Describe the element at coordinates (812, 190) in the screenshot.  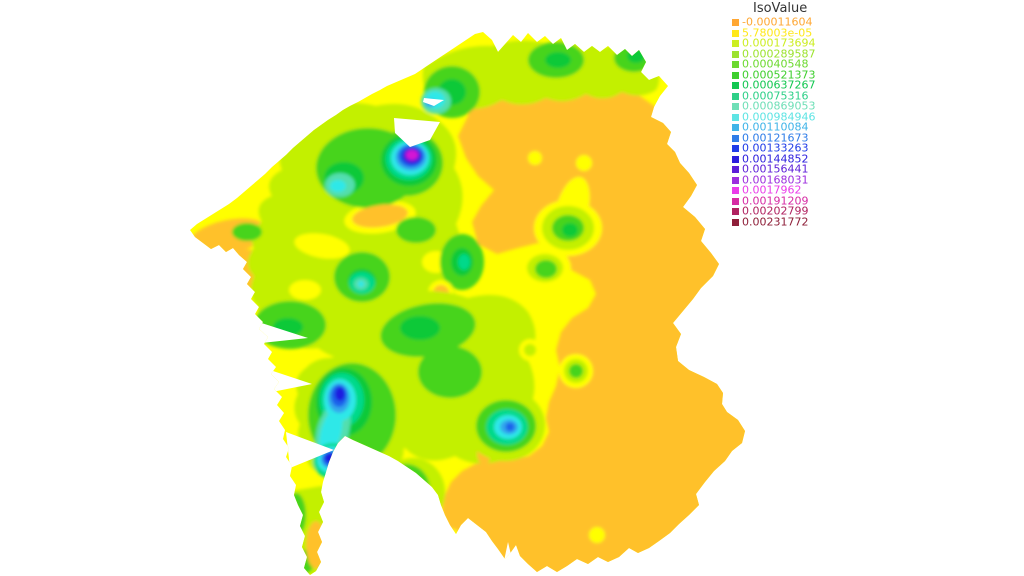
I see `legend-item: 0.0017962` at that location.